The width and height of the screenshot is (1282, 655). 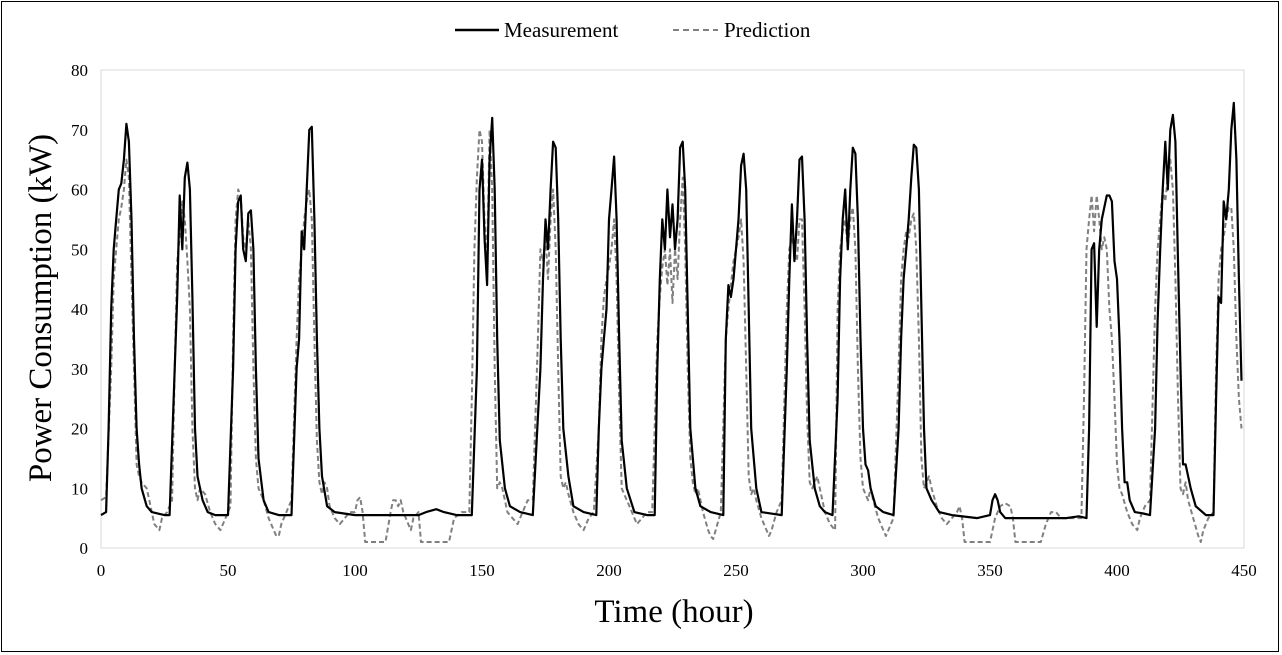 What do you see at coordinates (79, 488) in the screenshot?
I see `y-tick-label: 10` at bounding box center [79, 488].